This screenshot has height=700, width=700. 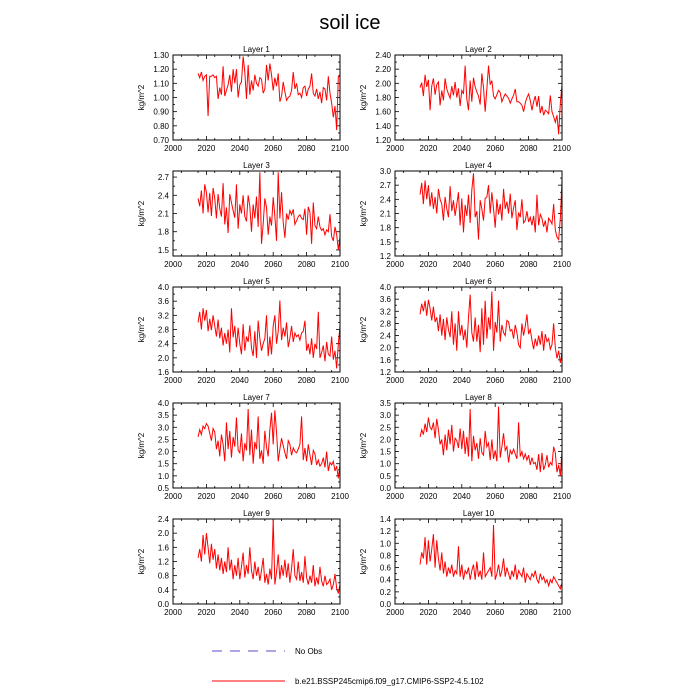 I want to click on y-tick-label: 1.2, so click(x=386, y=372).